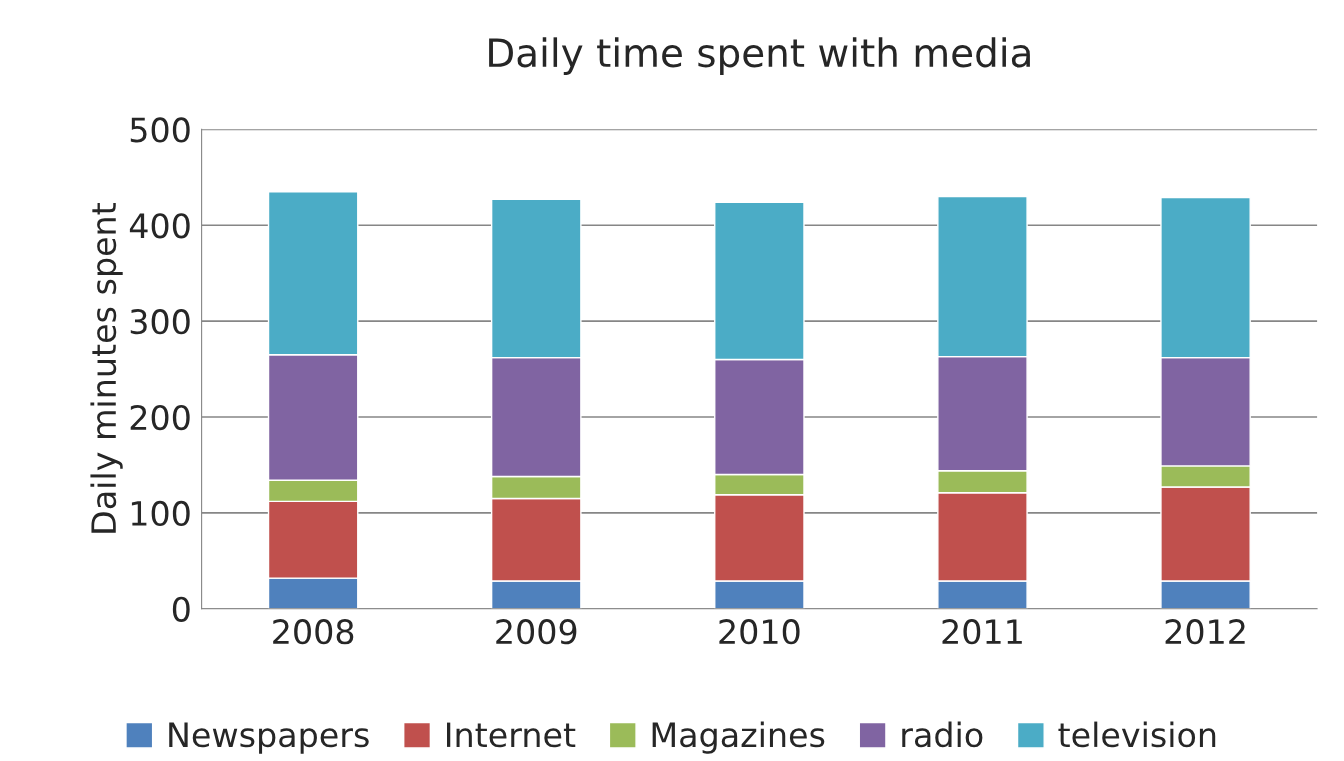  Describe the element at coordinates (738, 737) in the screenshot. I see `legend-label: Magazines` at that location.